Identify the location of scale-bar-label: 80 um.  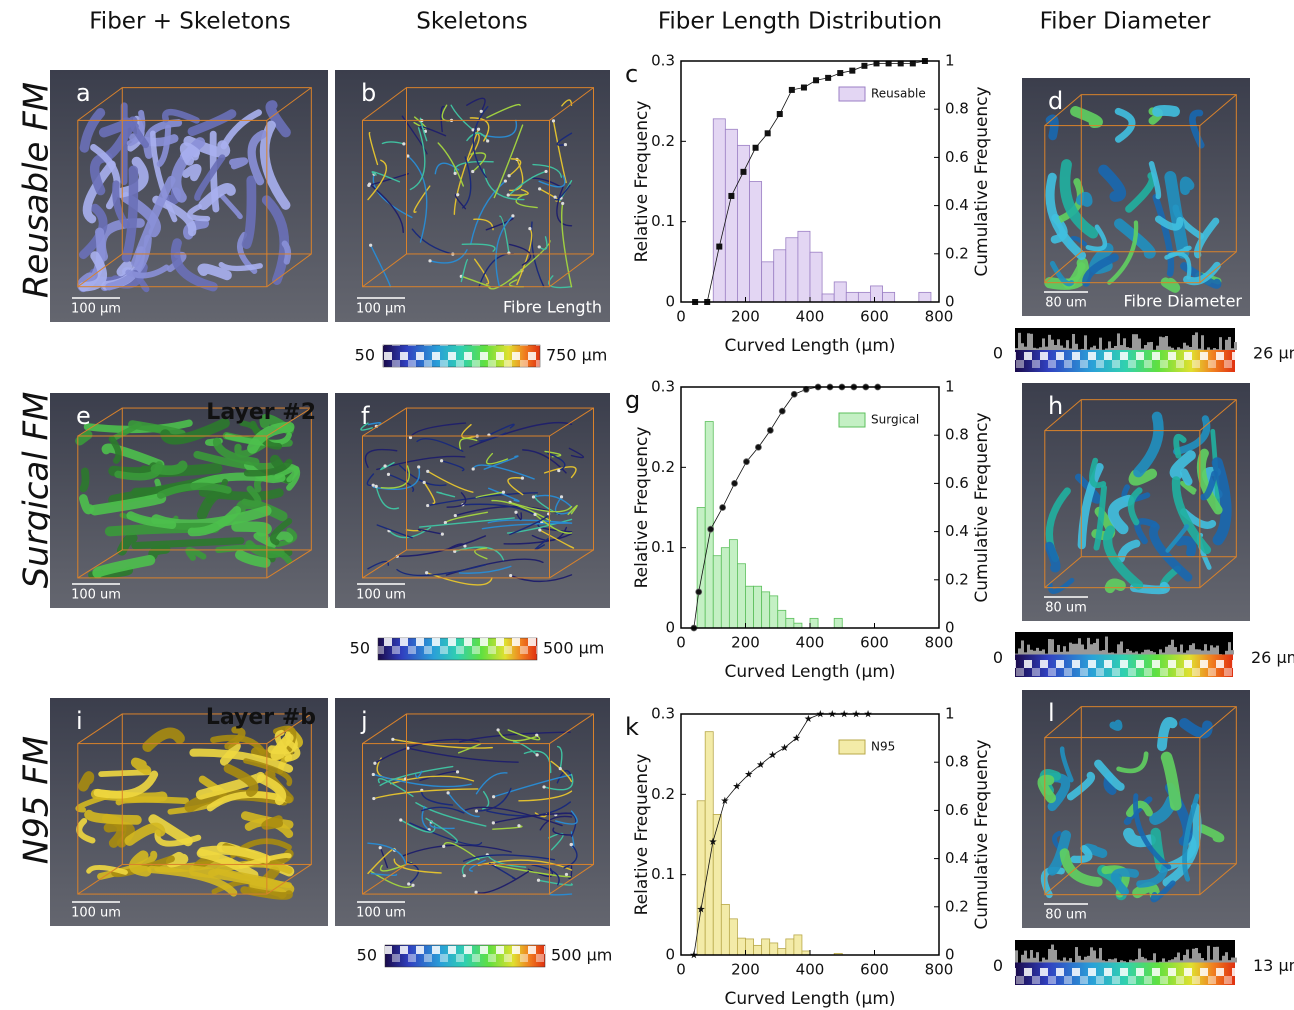
(1066, 608).